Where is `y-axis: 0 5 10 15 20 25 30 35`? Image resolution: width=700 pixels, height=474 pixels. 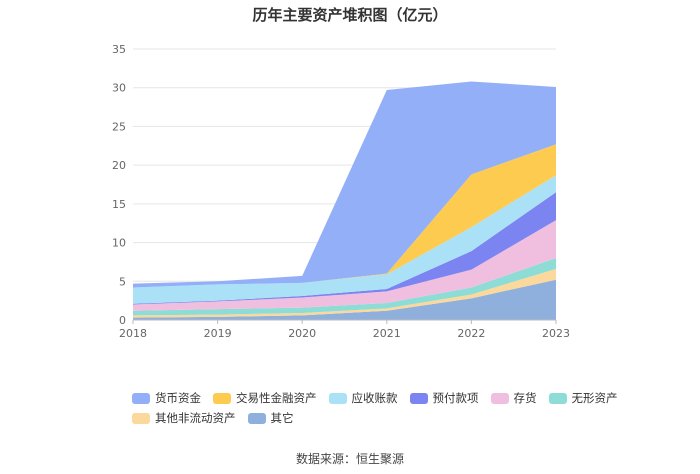
y-axis: 0 5 10 15 20 25 30 35 is located at coordinates (119, 185).